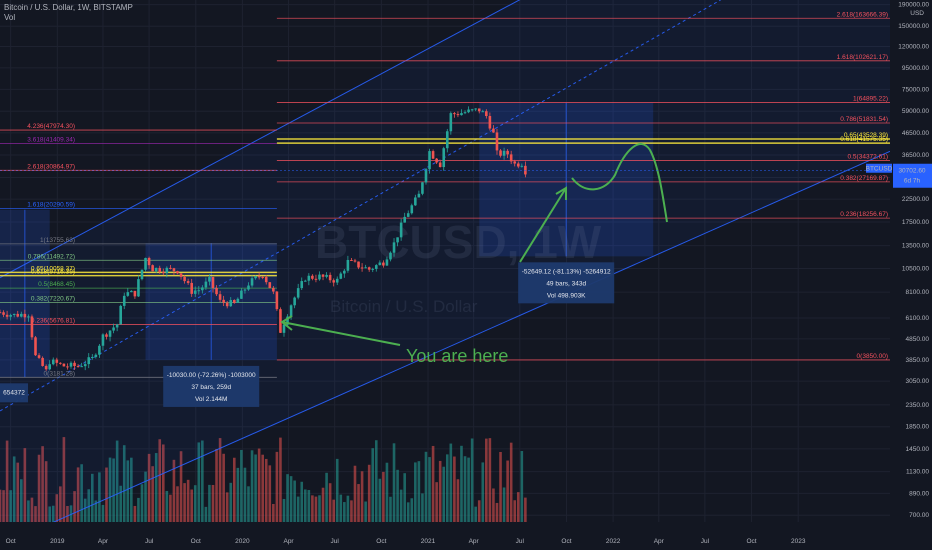  Describe the element at coordinates (51, 166) in the screenshot. I see `fib-level-label: 2.618(30864.97)` at that location.